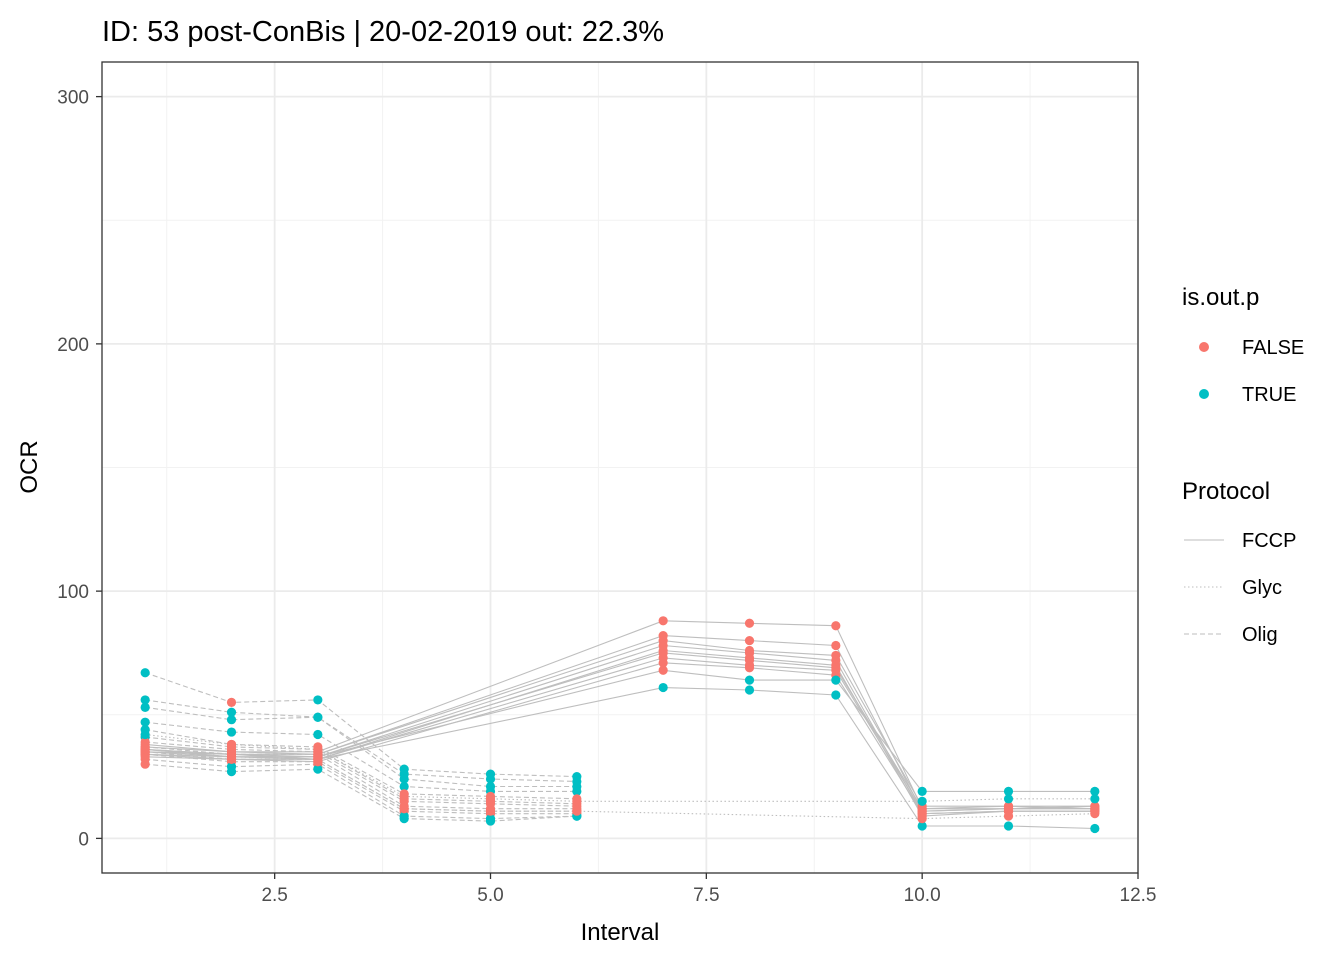 This screenshot has height=960, width=1344. Describe the element at coordinates (1220, 297) in the screenshot. I see `legend-title-is-out: is.out.p` at that location.